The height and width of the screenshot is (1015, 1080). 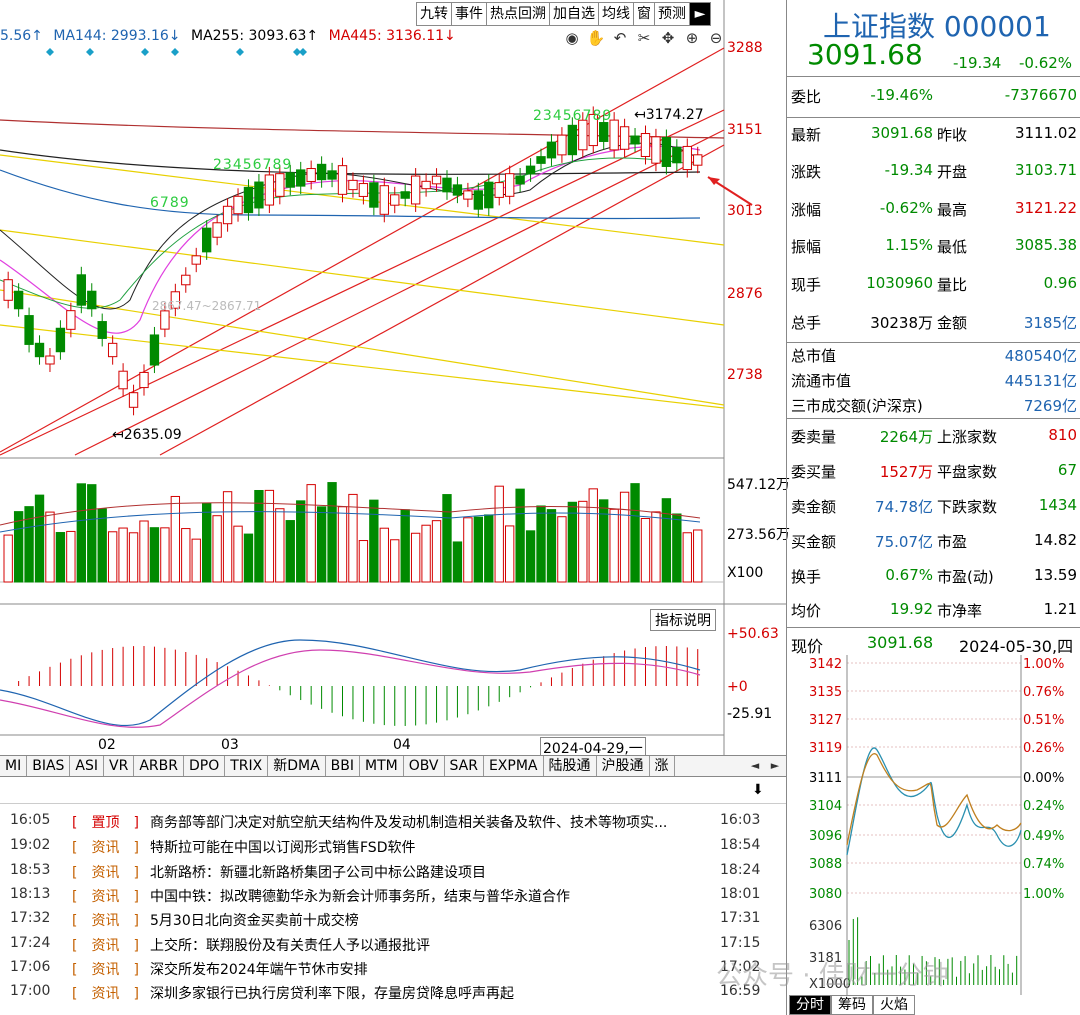 I want to click on quote-label-2: 市盈(动), so click(x=965, y=577).